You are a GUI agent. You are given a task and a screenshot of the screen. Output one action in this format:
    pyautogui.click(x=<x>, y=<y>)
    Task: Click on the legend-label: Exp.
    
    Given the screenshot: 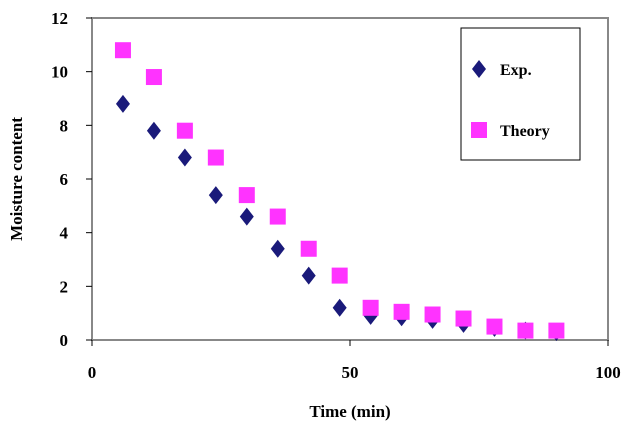 What is the action you would take?
    pyautogui.click(x=516, y=70)
    